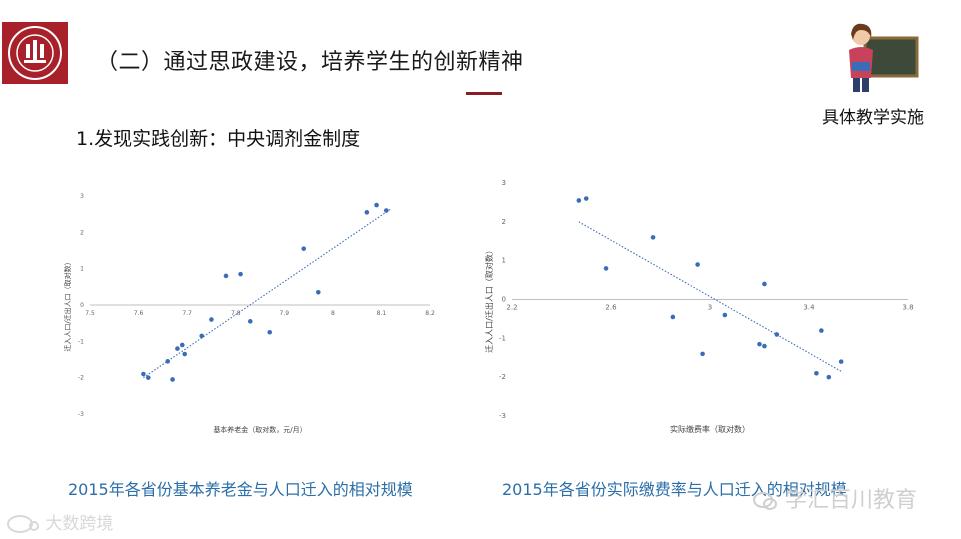 The width and height of the screenshot is (961, 539). What do you see at coordinates (236, 313) in the screenshot?
I see `x-tick-label: 7.8` at bounding box center [236, 313].